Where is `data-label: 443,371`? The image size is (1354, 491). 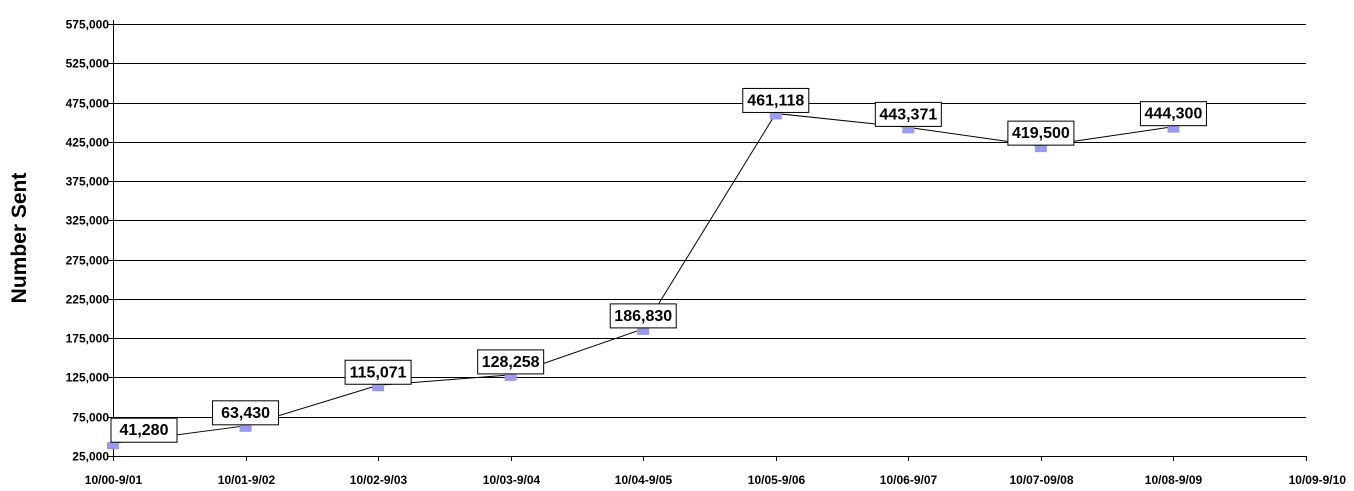
data-label: 443,371 is located at coordinates (908, 114).